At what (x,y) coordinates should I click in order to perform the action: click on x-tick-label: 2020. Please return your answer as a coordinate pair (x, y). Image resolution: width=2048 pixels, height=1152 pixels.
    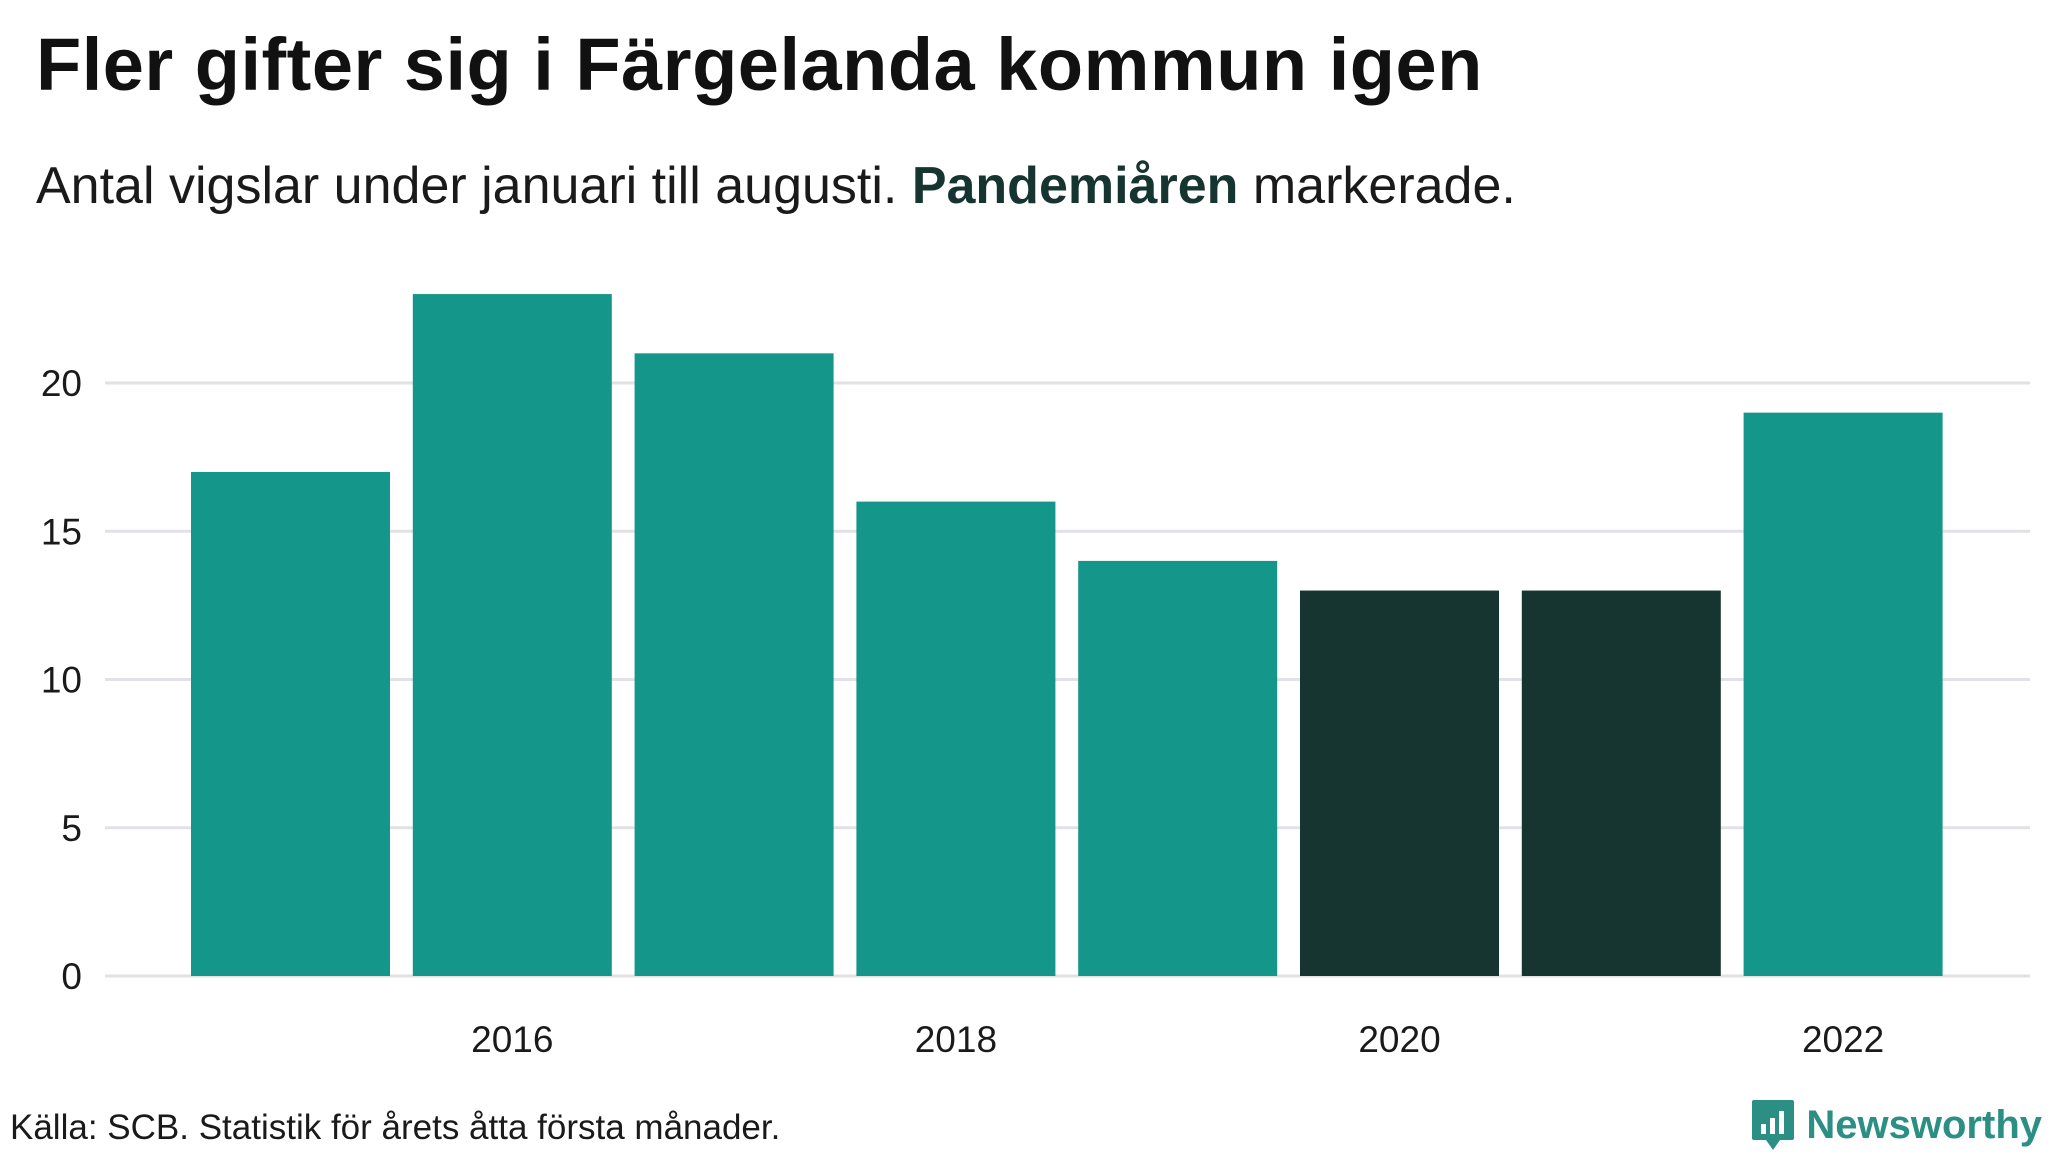
    Looking at the image, I should click on (1399, 1039).